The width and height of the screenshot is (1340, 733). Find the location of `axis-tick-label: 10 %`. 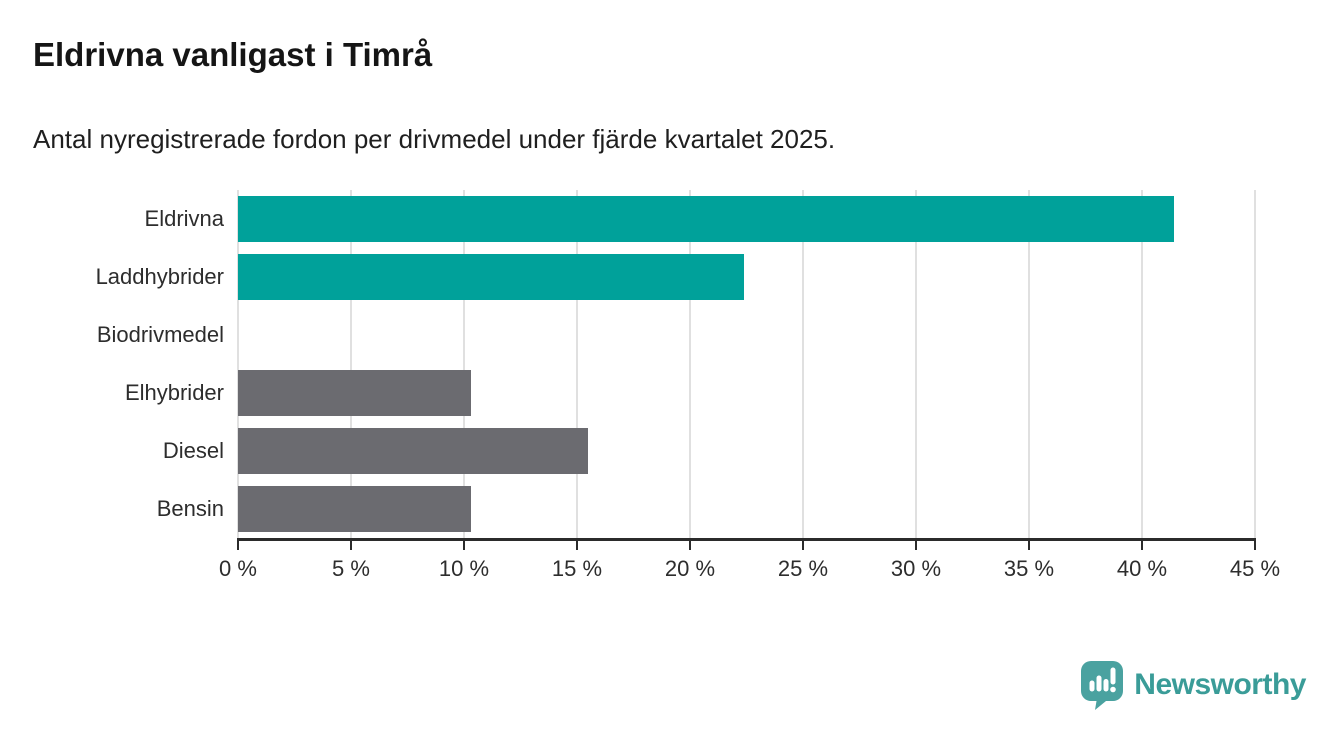

axis-tick-label: 10 % is located at coordinates (464, 568).